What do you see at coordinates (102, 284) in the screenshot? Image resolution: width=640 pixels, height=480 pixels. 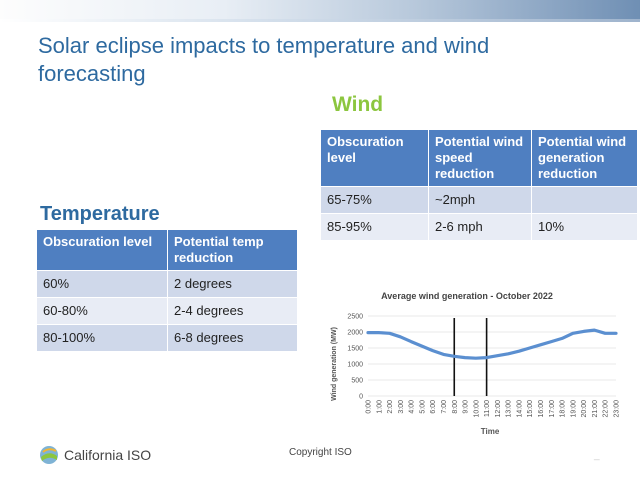 I see `table-cell: 60%` at bounding box center [102, 284].